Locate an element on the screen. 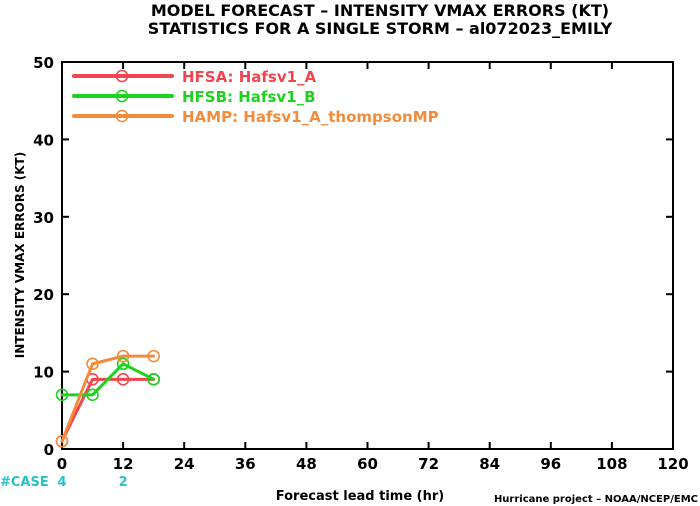  y-tick-label: 50 is located at coordinates (43, 63).